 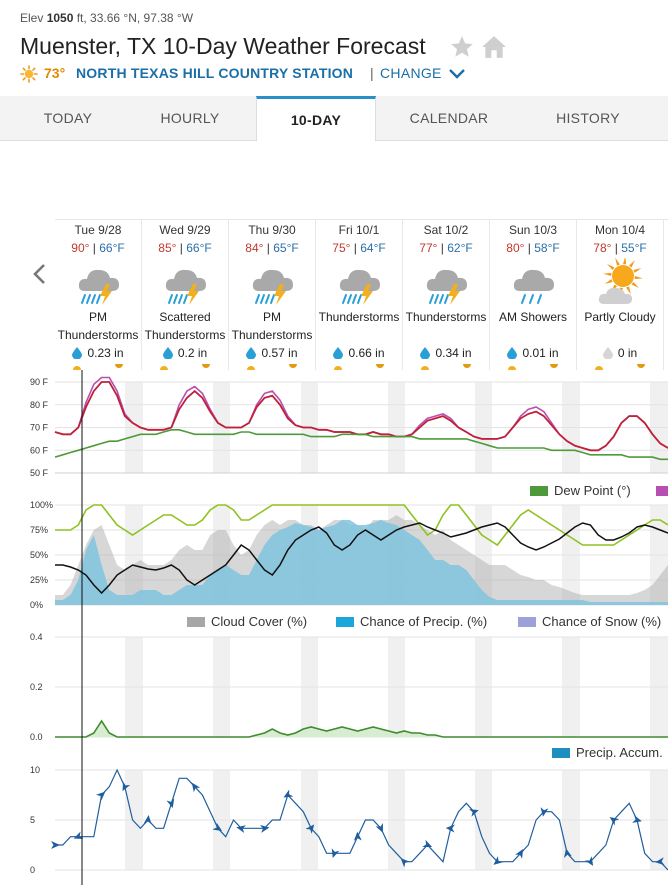 What do you see at coordinates (40, 274) in the screenshot?
I see `chevron-left-icon` at bounding box center [40, 274].